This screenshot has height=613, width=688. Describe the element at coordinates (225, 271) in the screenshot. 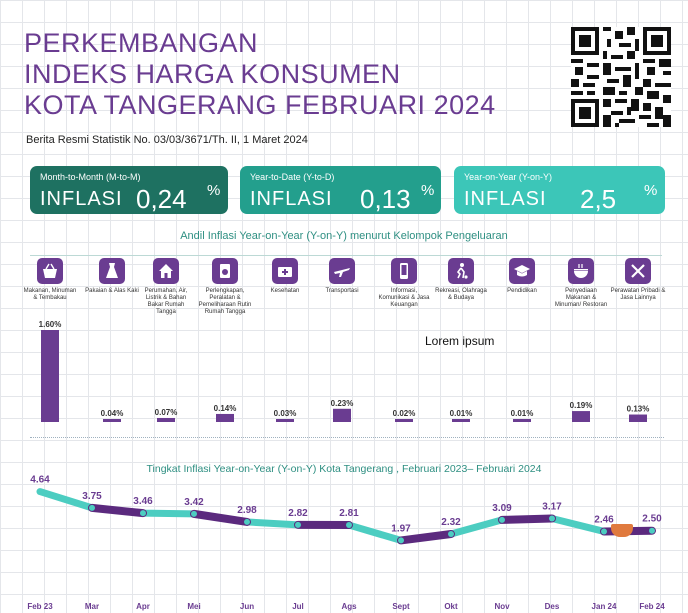

I see `appliance-icon` at that location.